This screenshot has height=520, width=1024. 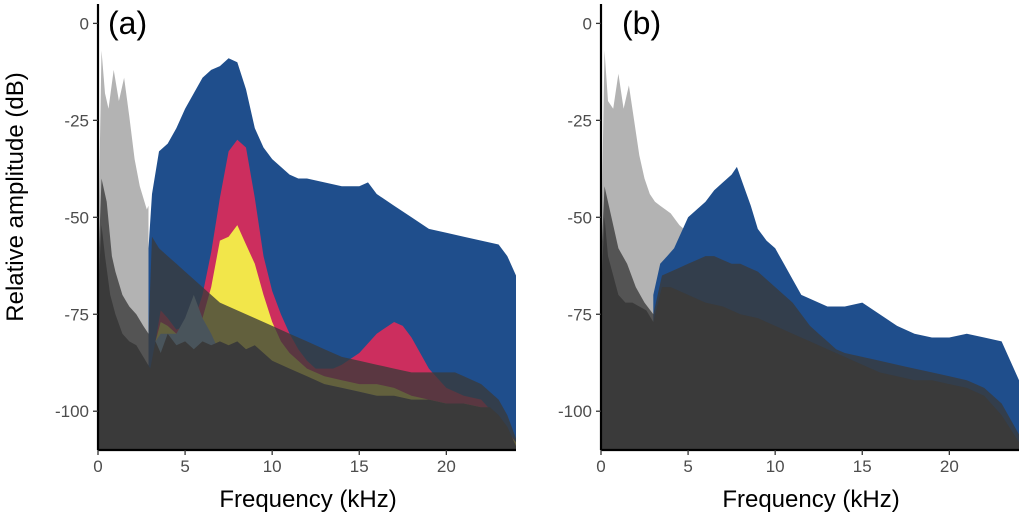 I want to click on y-axis-title: Relative amplitude (dB), so click(x=15, y=196).